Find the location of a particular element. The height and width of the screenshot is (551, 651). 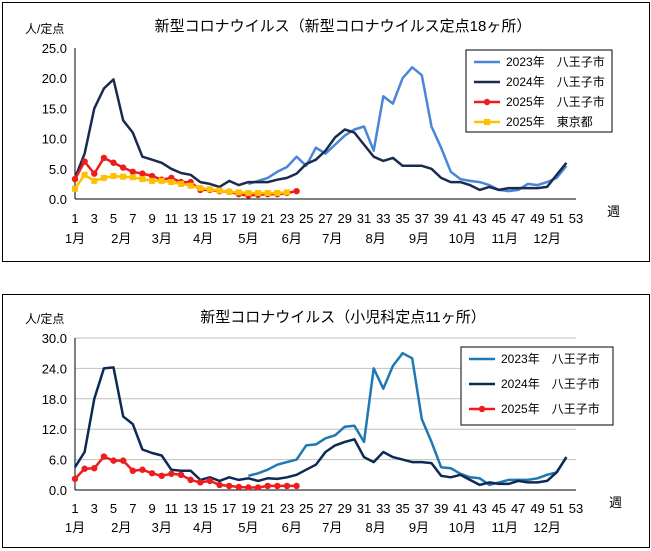

month-label: 9月 is located at coordinates (419, 238).